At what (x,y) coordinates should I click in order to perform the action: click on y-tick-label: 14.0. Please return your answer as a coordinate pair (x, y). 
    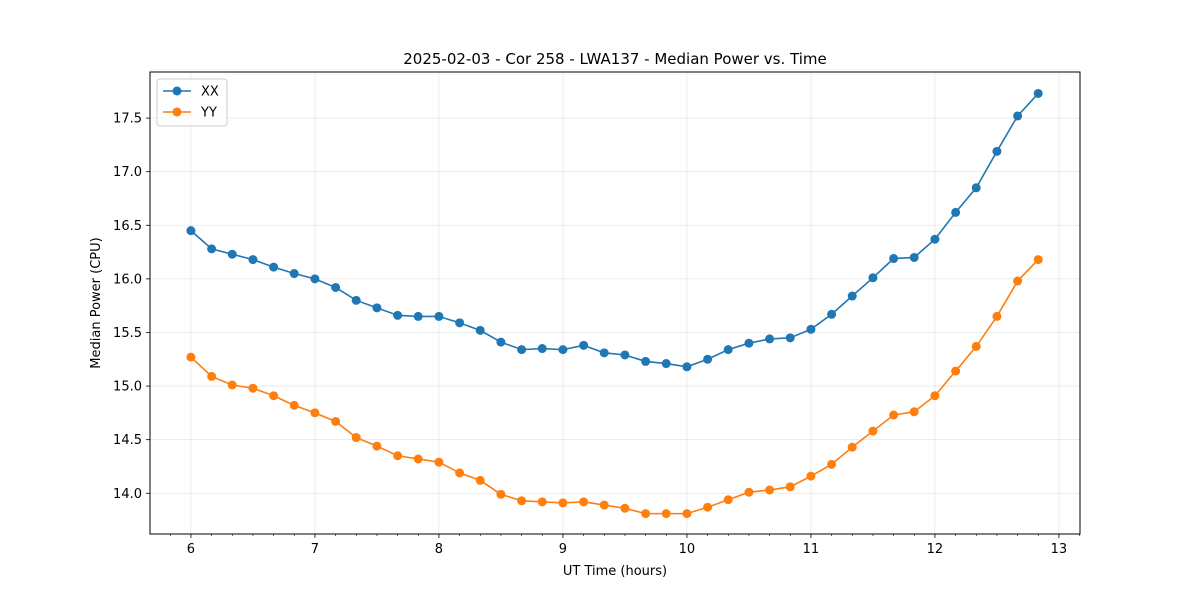
    Looking at the image, I should click on (127, 494).